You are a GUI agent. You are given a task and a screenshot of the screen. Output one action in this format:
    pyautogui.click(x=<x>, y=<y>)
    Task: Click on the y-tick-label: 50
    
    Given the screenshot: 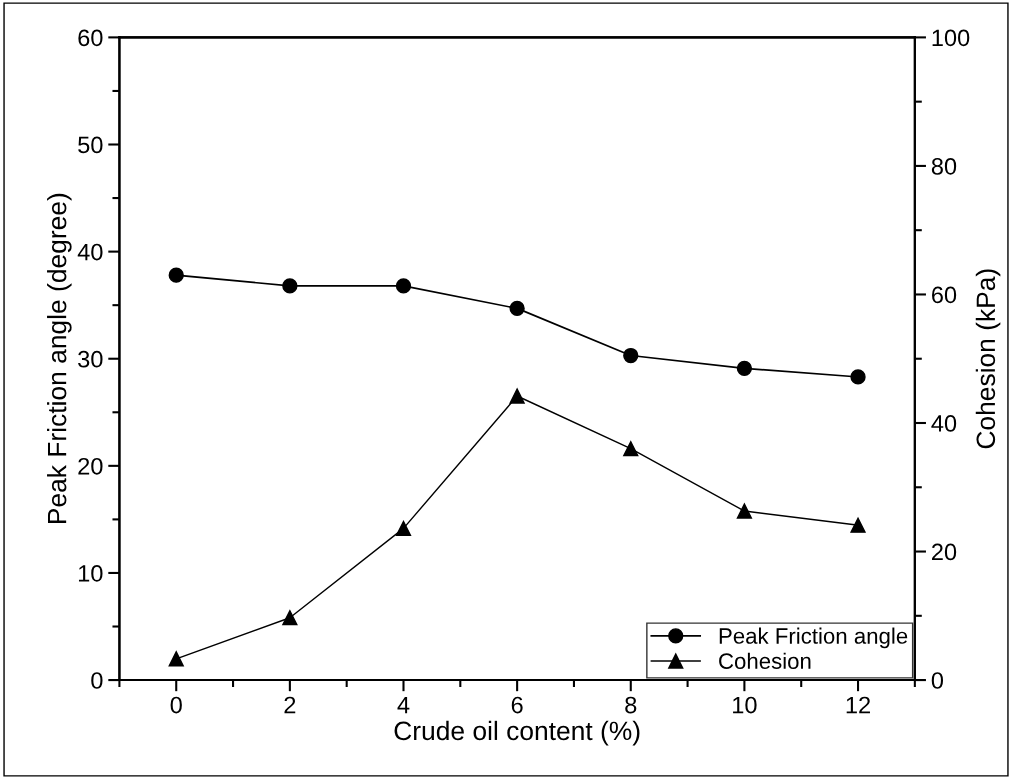 What is the action you would take?
    pyautogui.click(x=90, y=145)
    